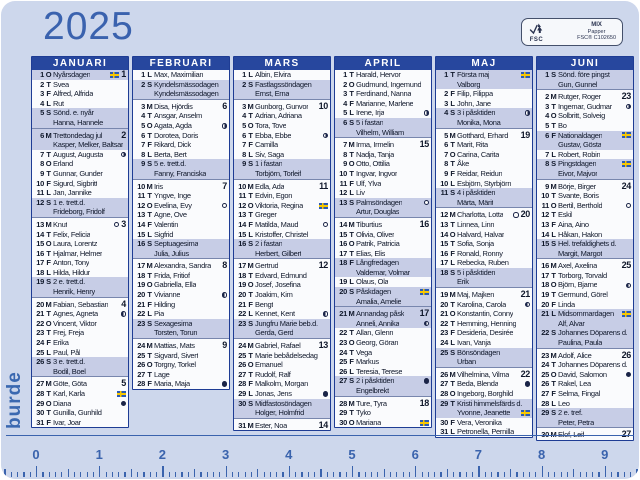  Describe the element at coordinates (122, 136) in the screenshot. I see `day-symbols: 2` at that location.